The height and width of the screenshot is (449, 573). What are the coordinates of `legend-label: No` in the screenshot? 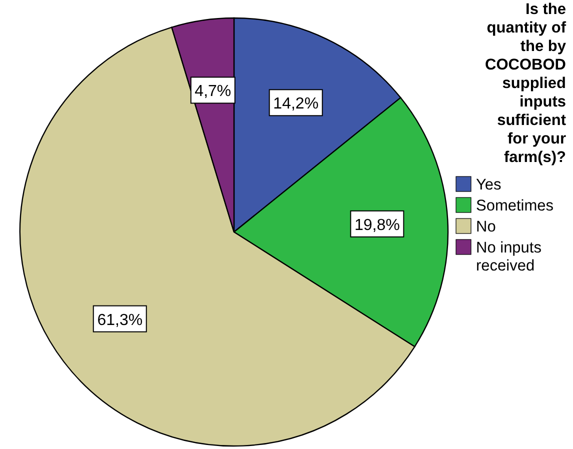 It's located at (486, 227).